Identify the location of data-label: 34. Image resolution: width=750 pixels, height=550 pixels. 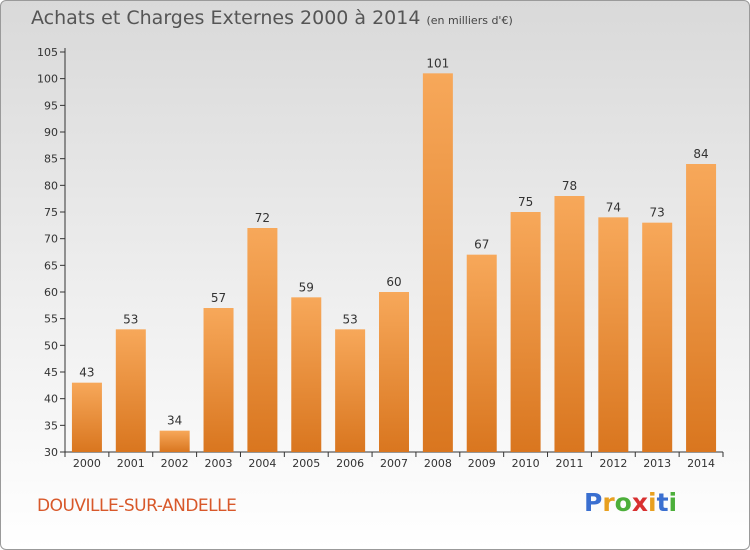
(174, 421).